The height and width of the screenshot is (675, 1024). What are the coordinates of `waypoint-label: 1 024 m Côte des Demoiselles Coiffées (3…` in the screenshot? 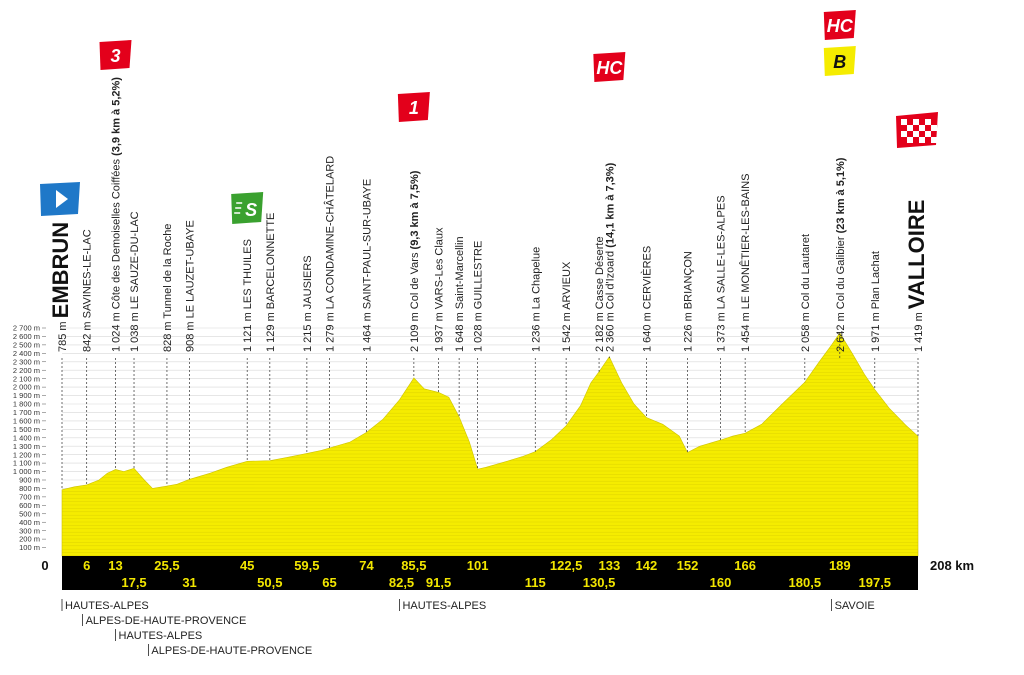 It's located at (117, 214).